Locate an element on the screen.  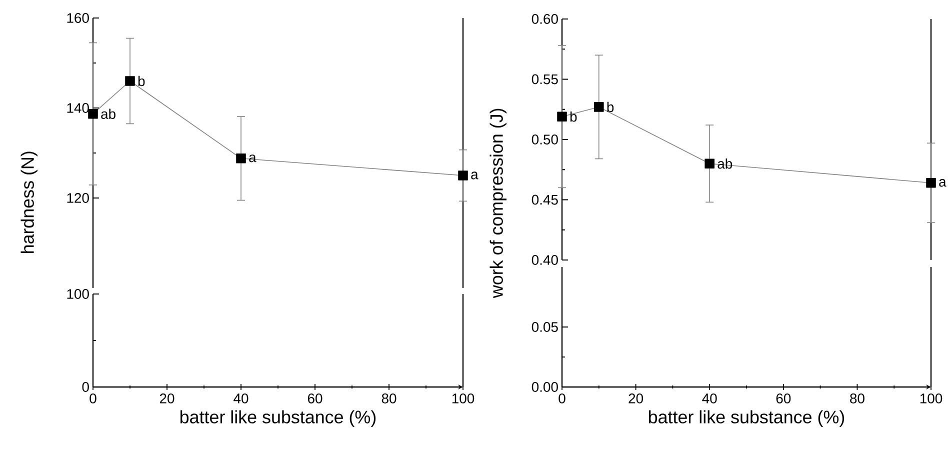
y-tick-label: 0.45 is located at coordinates (545, 199).